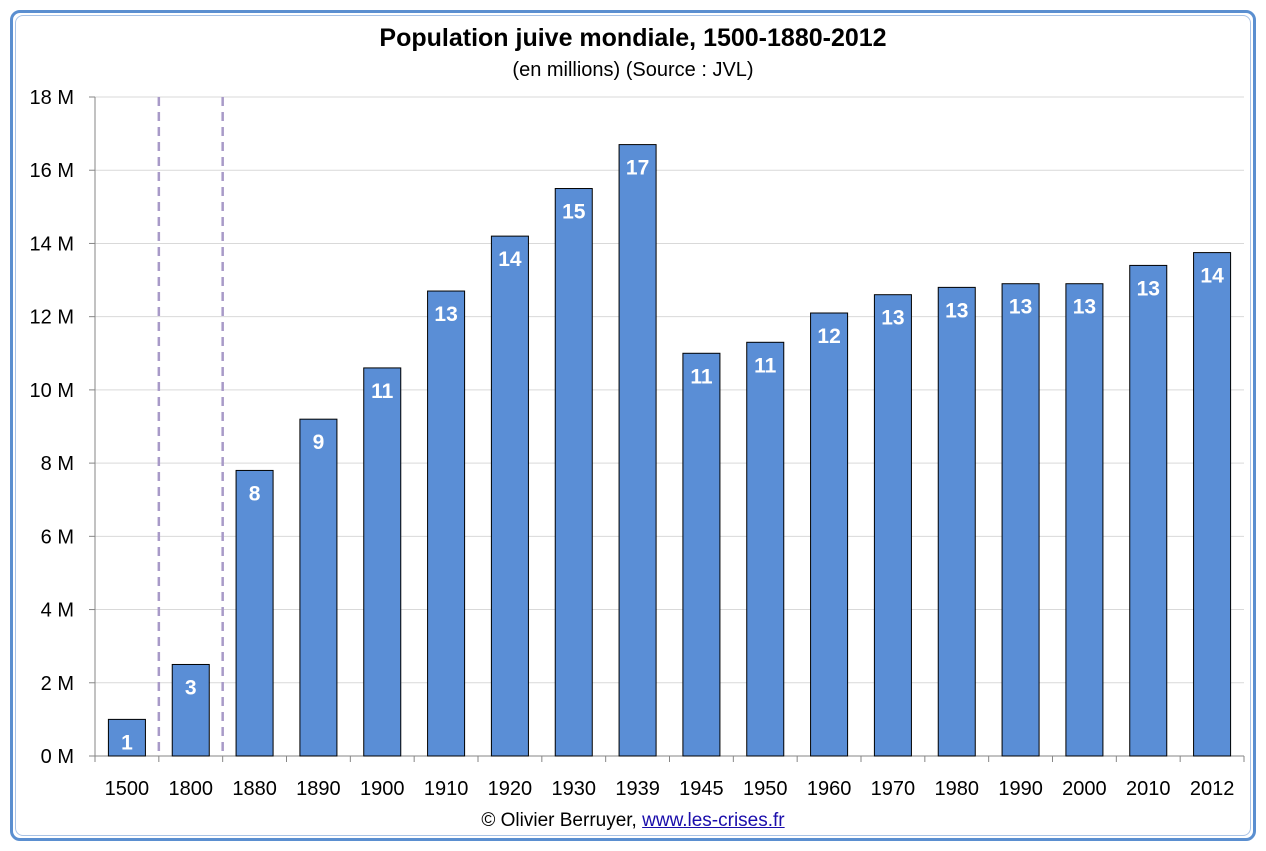  Describe the element at coordinates (52, 244) in the screenshot. I see `y-tick-label: 14 M` at that location.